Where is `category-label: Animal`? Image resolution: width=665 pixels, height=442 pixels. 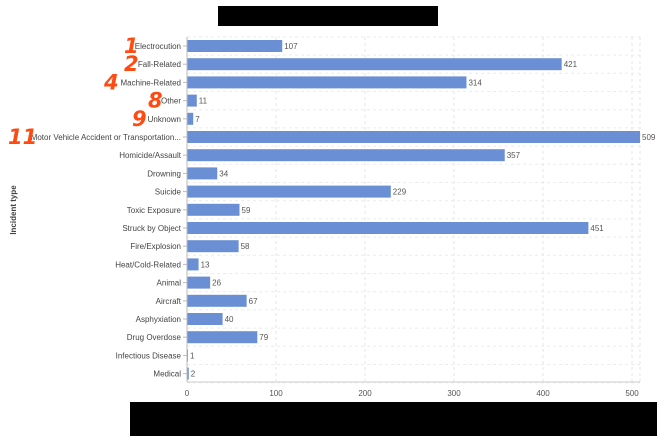
category-label: Animal is located at coordinates (169, 283).